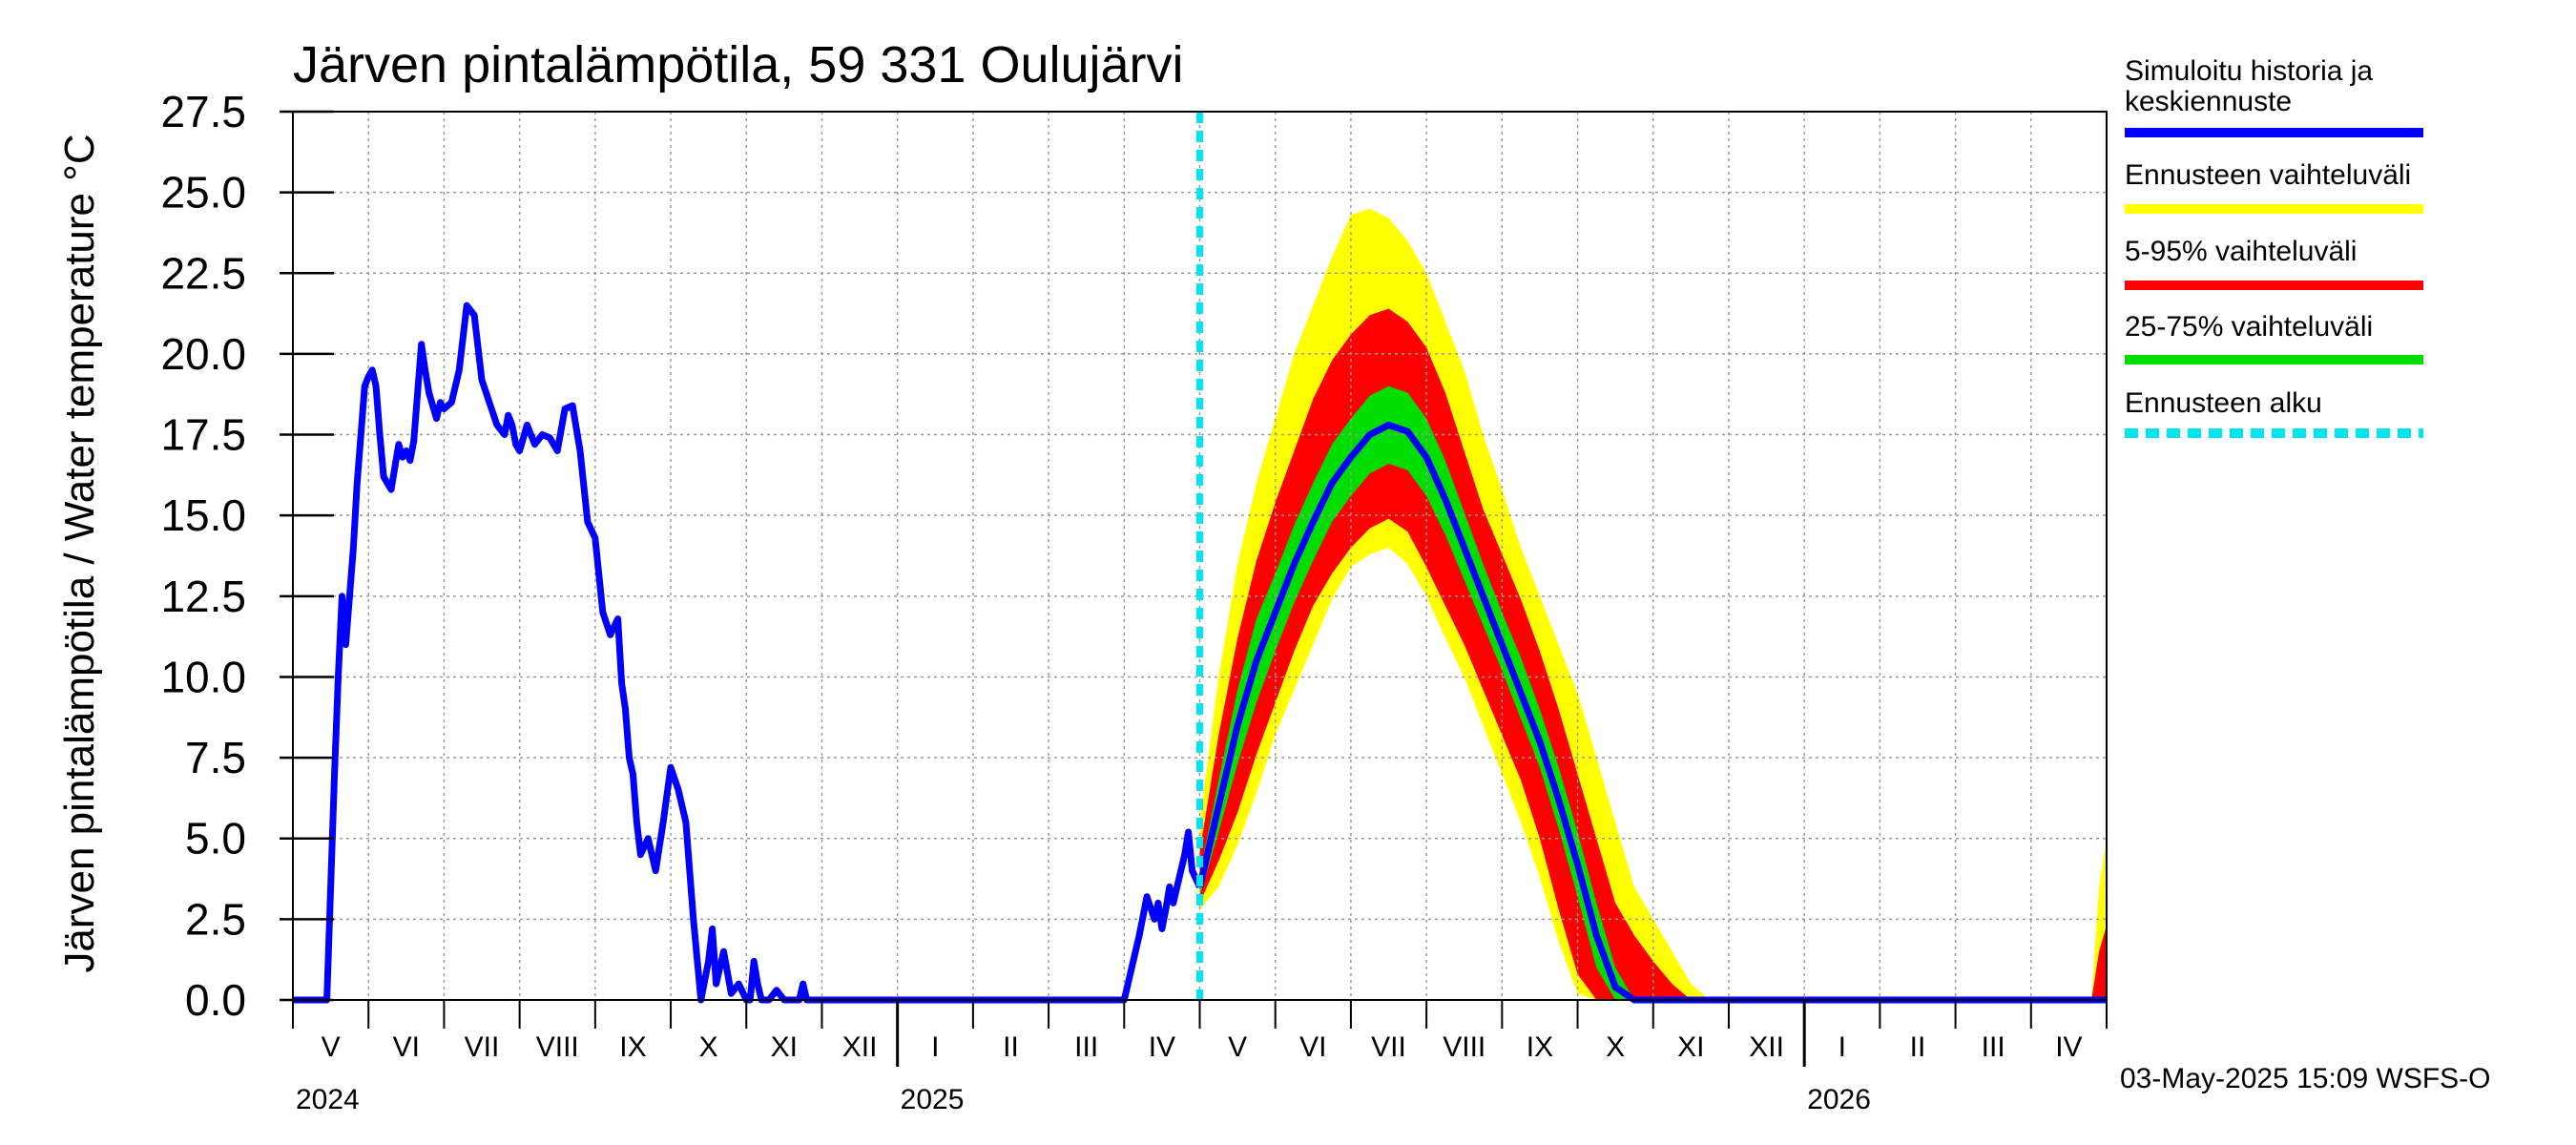 The height and width of the screenshot is (1145, 2576). What do you see at coordinates (203, 435) in the screenshot?
I see `y-tick-label: 17.5` at bounding box center [203, 435].